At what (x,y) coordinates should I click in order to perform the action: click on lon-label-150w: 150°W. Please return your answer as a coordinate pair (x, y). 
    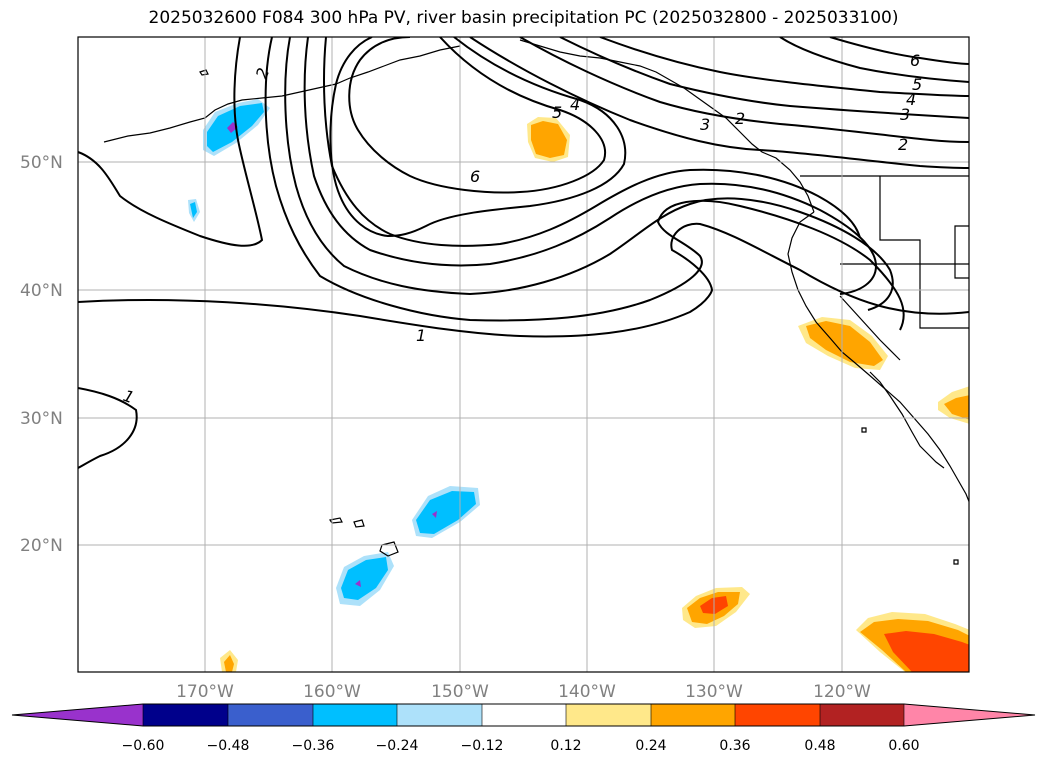
    Looking at the image, I should click on (460, 692).